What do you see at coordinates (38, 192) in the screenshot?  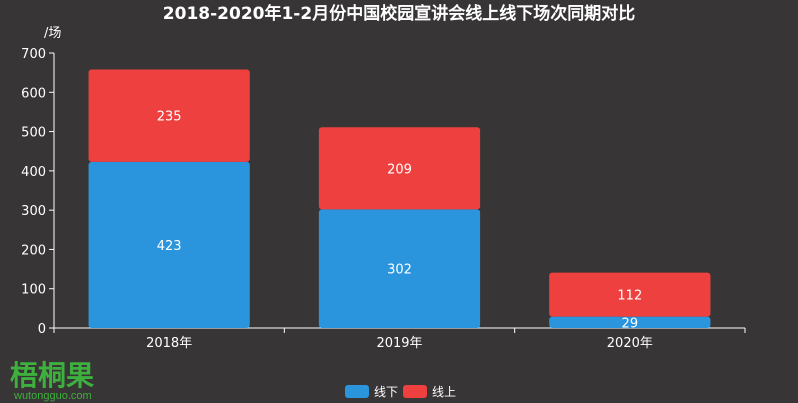 I see `y-axis: 0 100 200 300 400 500 600 700` at bounding box center [38, 192].